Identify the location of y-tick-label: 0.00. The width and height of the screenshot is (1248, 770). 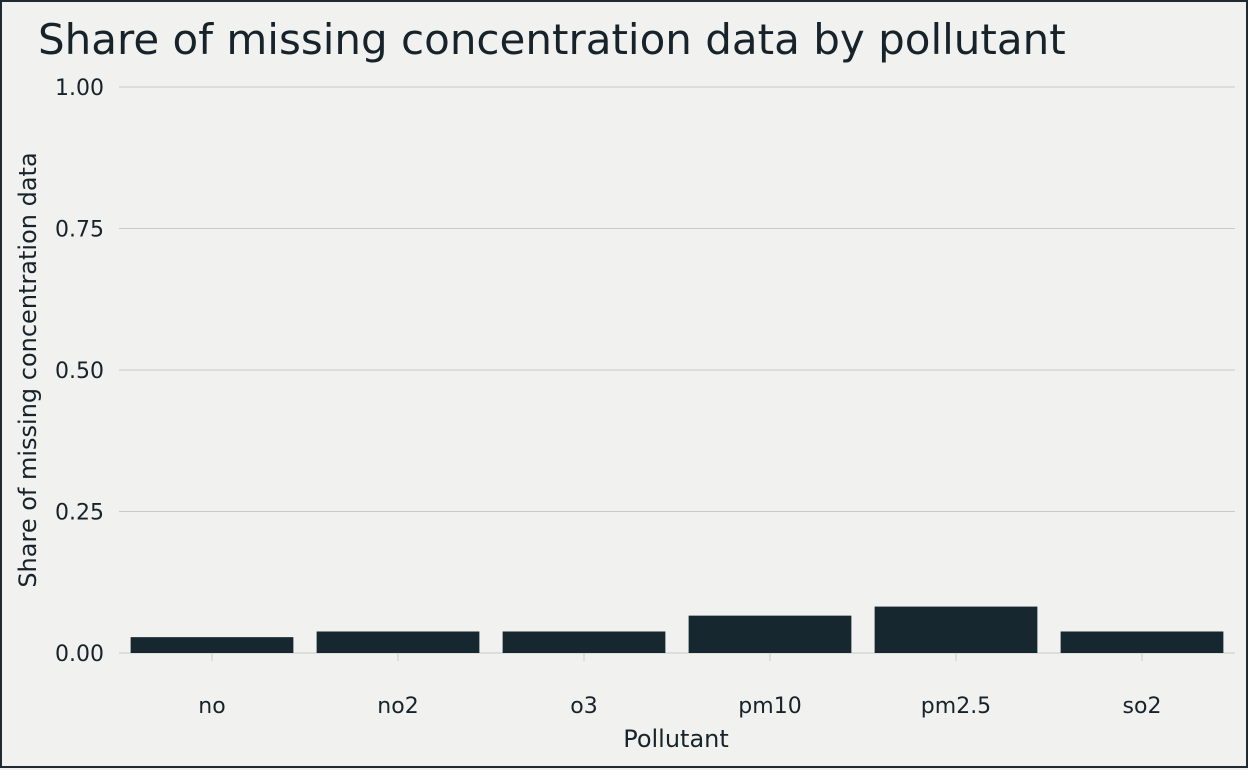
(79, 654).